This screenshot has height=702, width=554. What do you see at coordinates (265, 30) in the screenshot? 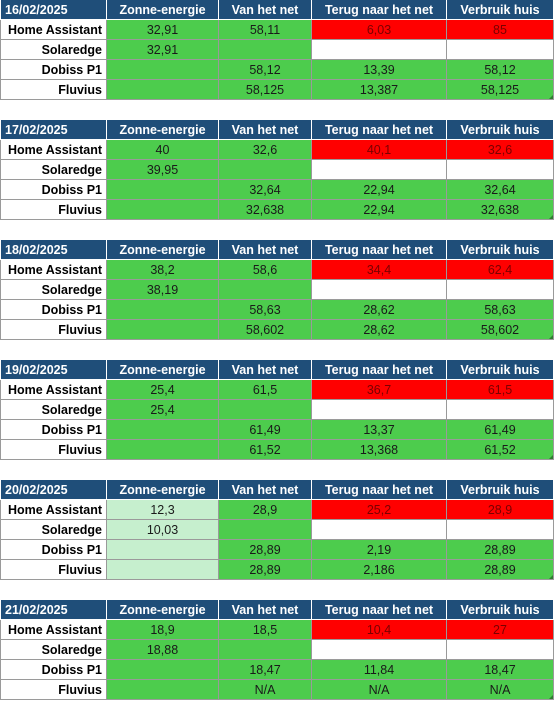
I see `value-cell-van-het-net: 58,11` at bounding box center [265, 30].